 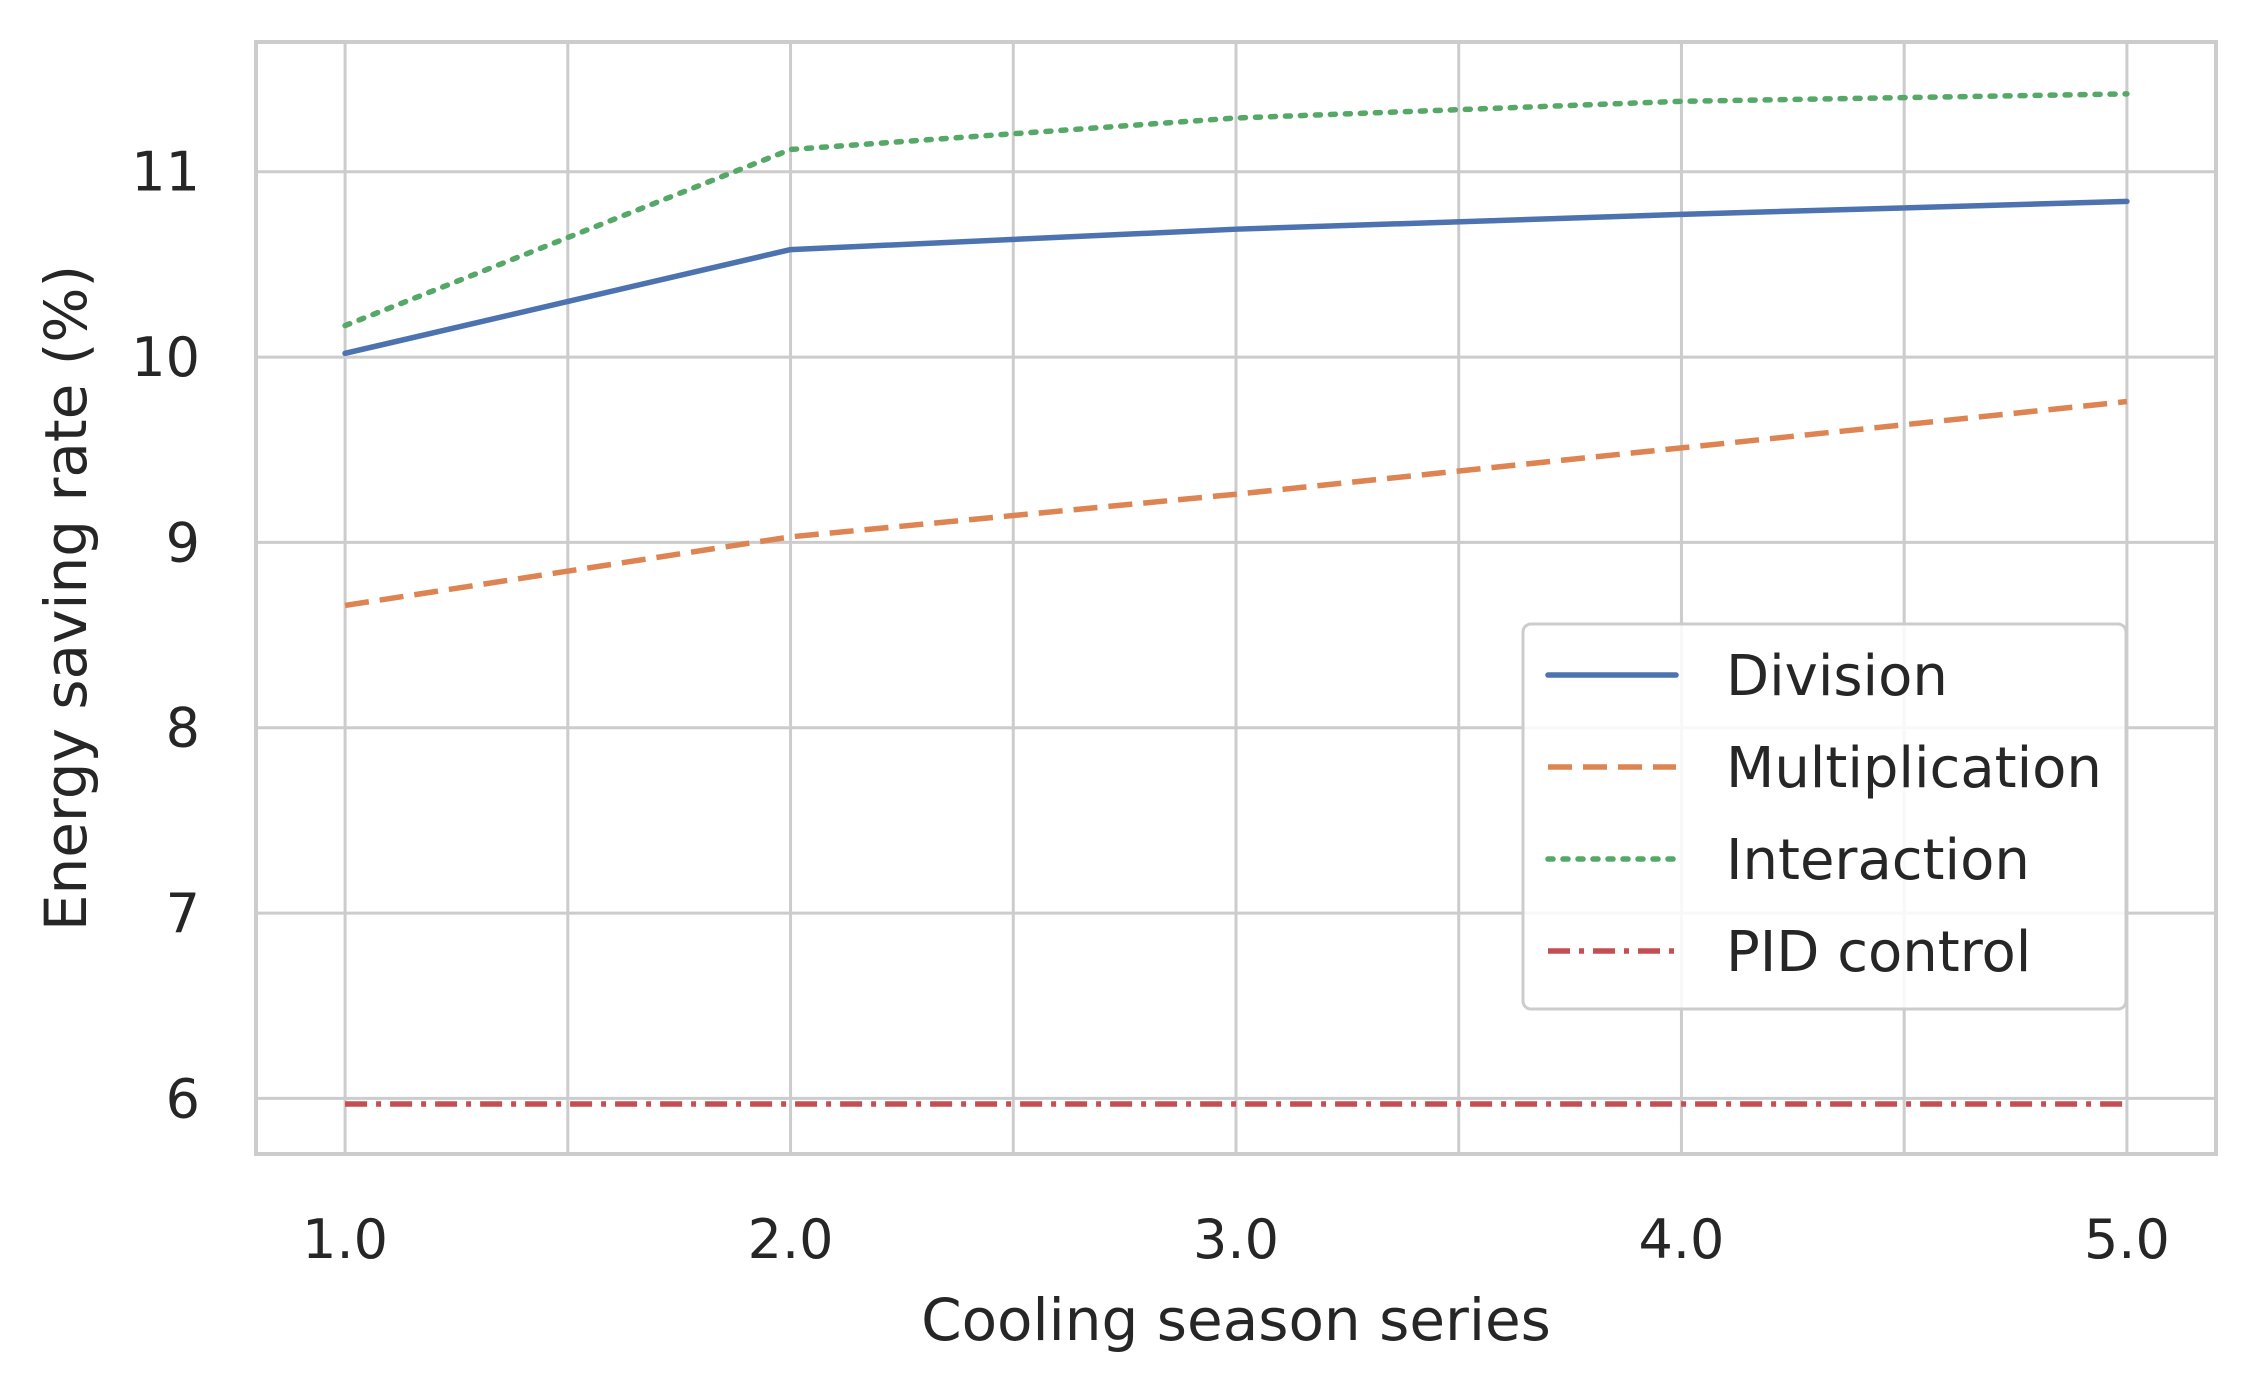 I want to click on x-tick-label: 1.0, so click(x=345, y=1239).